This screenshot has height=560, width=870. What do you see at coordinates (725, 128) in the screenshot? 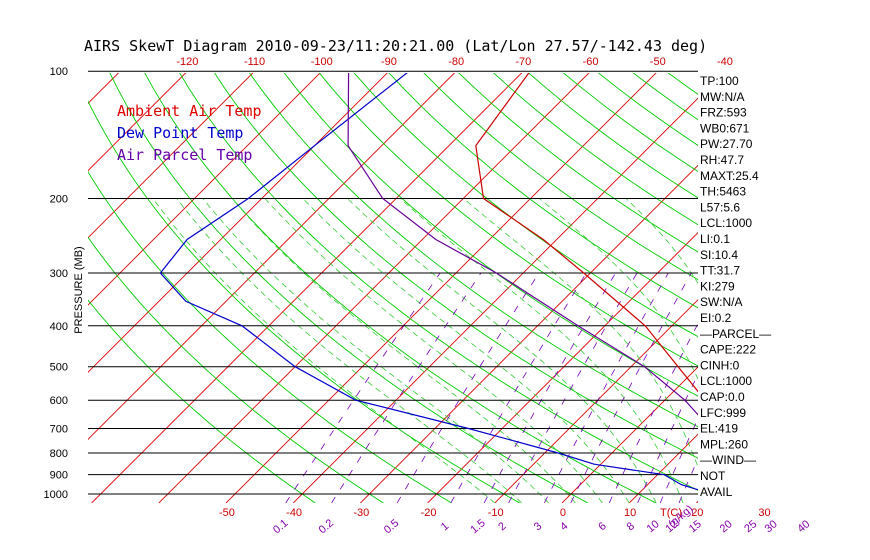
I see `stability-index-item: WB0:671` at bounding box center [725, 128].